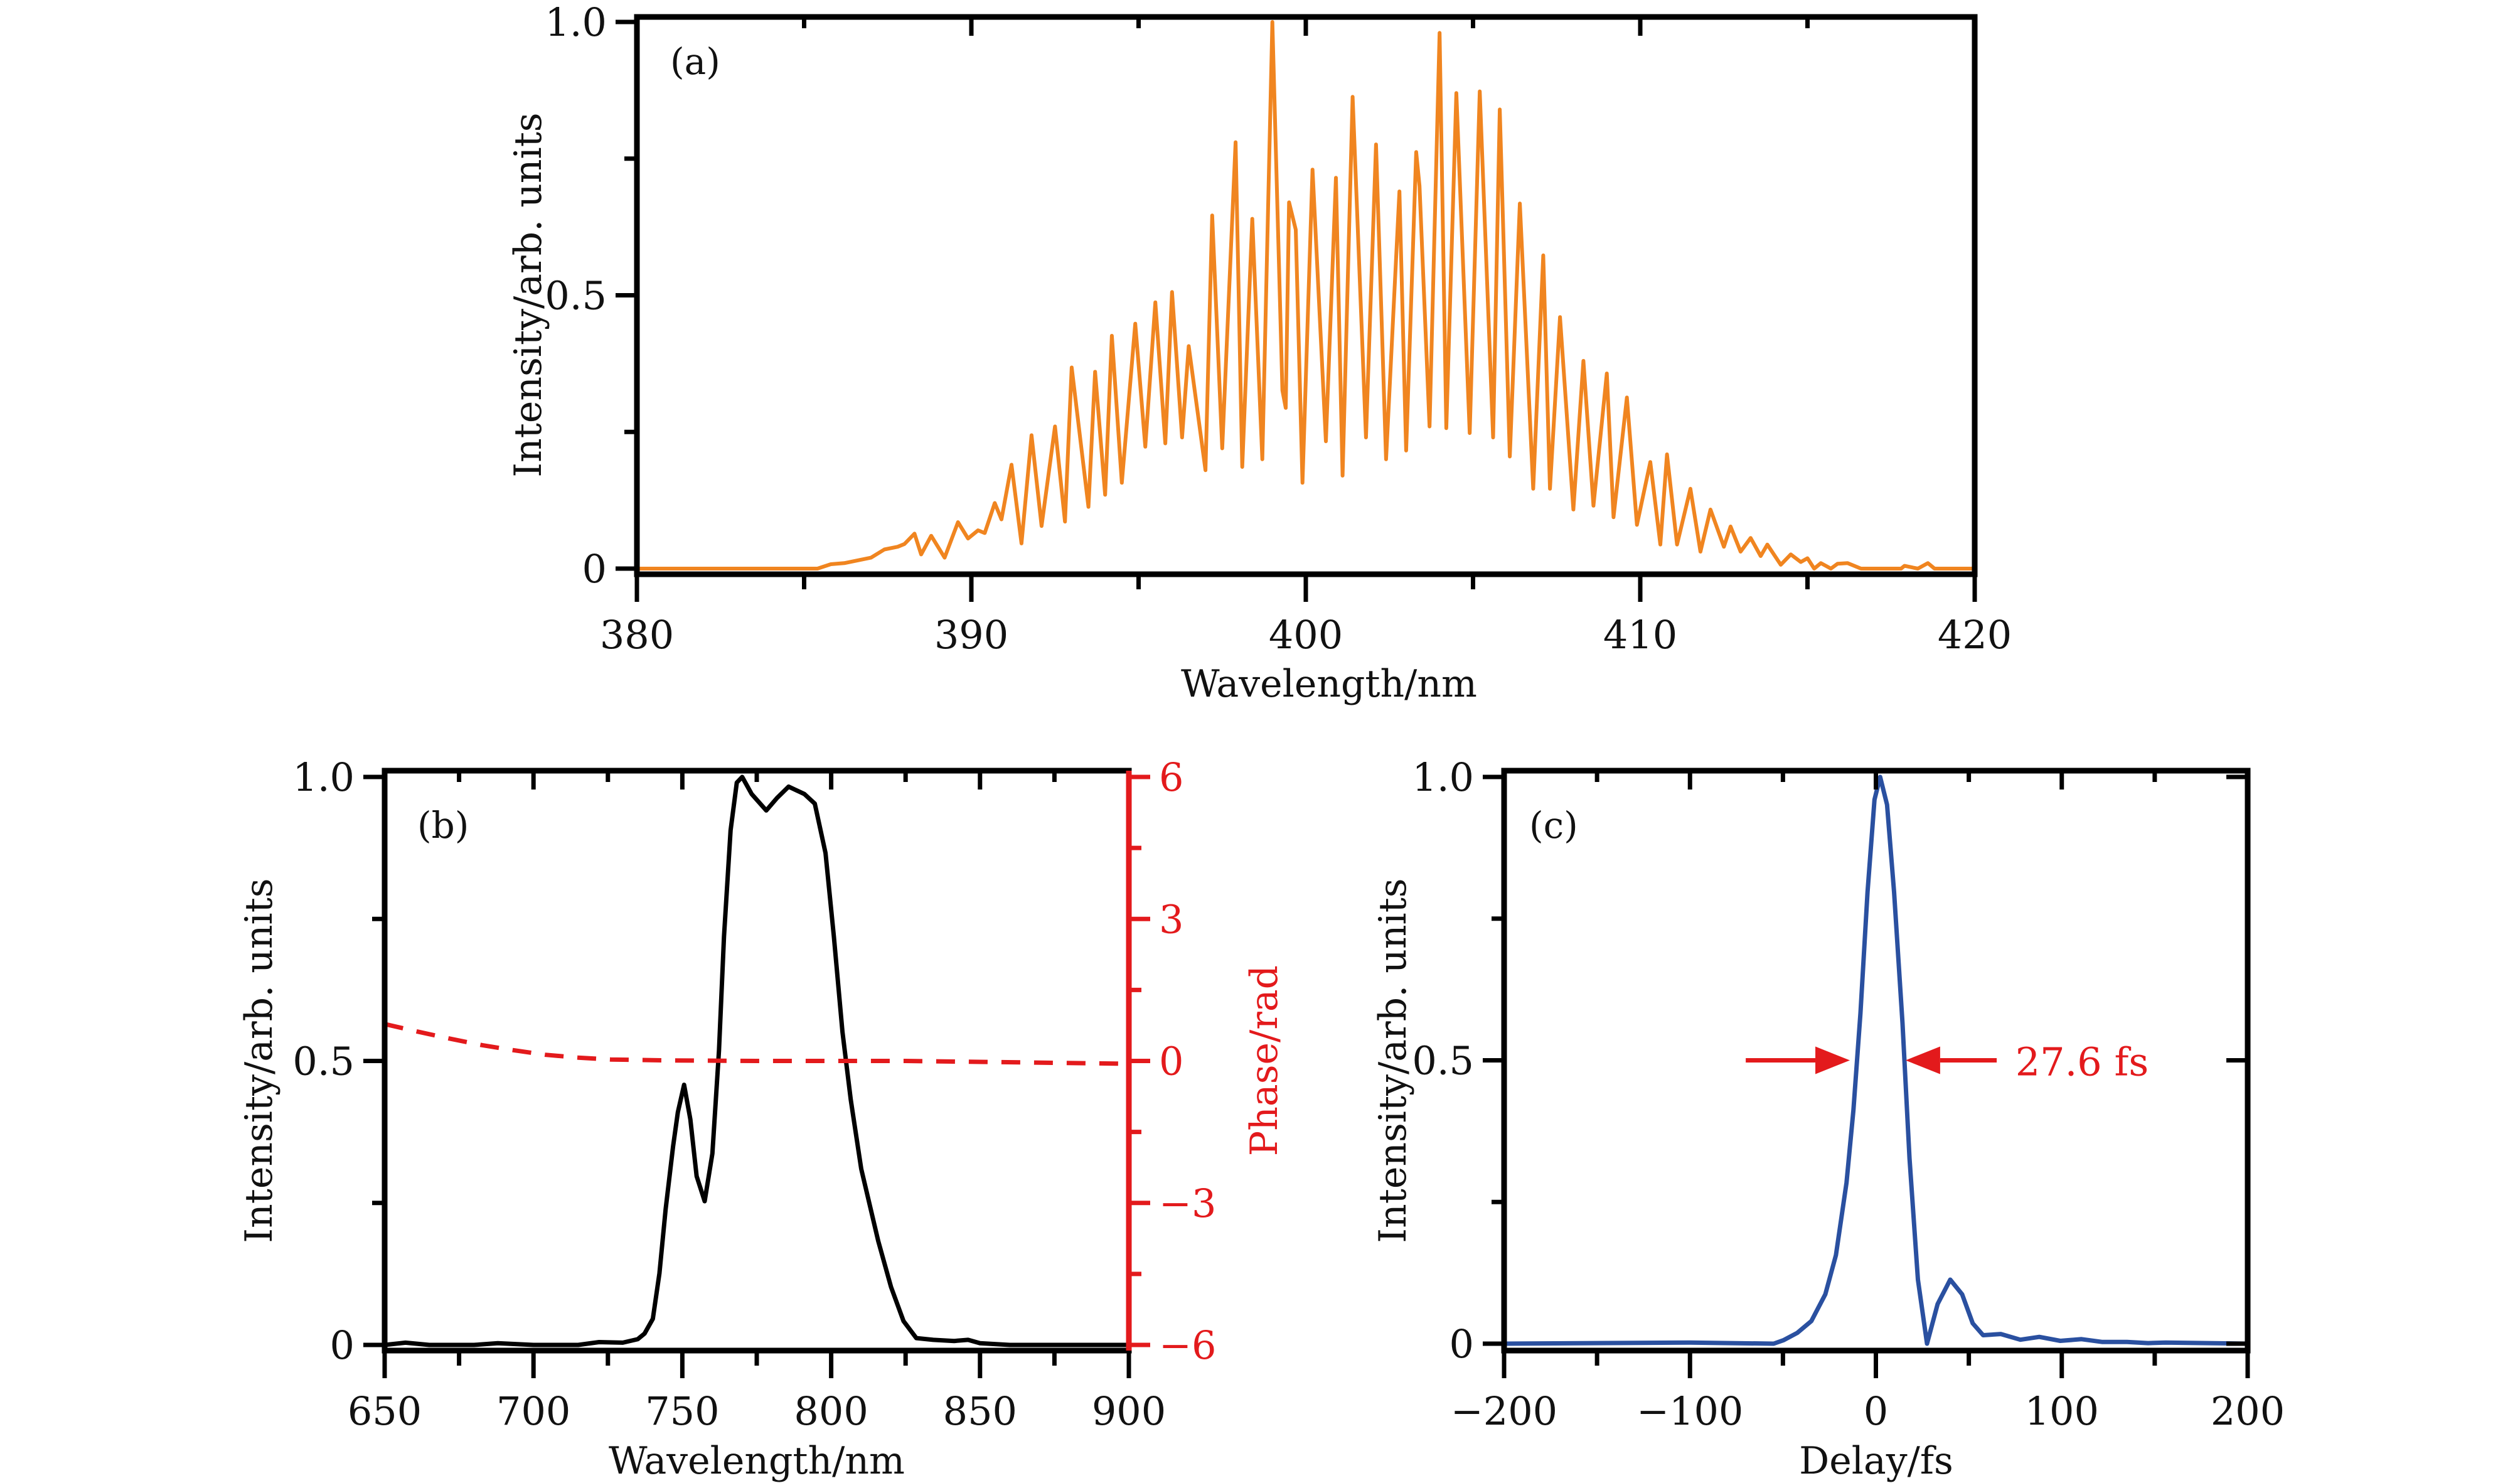 This screenshot has width=2520, height=1483. What do you see at coordinates (682, 1411) in the screenshot?
I see `x-tick-label: 750` at bounding box center [682, 1411].